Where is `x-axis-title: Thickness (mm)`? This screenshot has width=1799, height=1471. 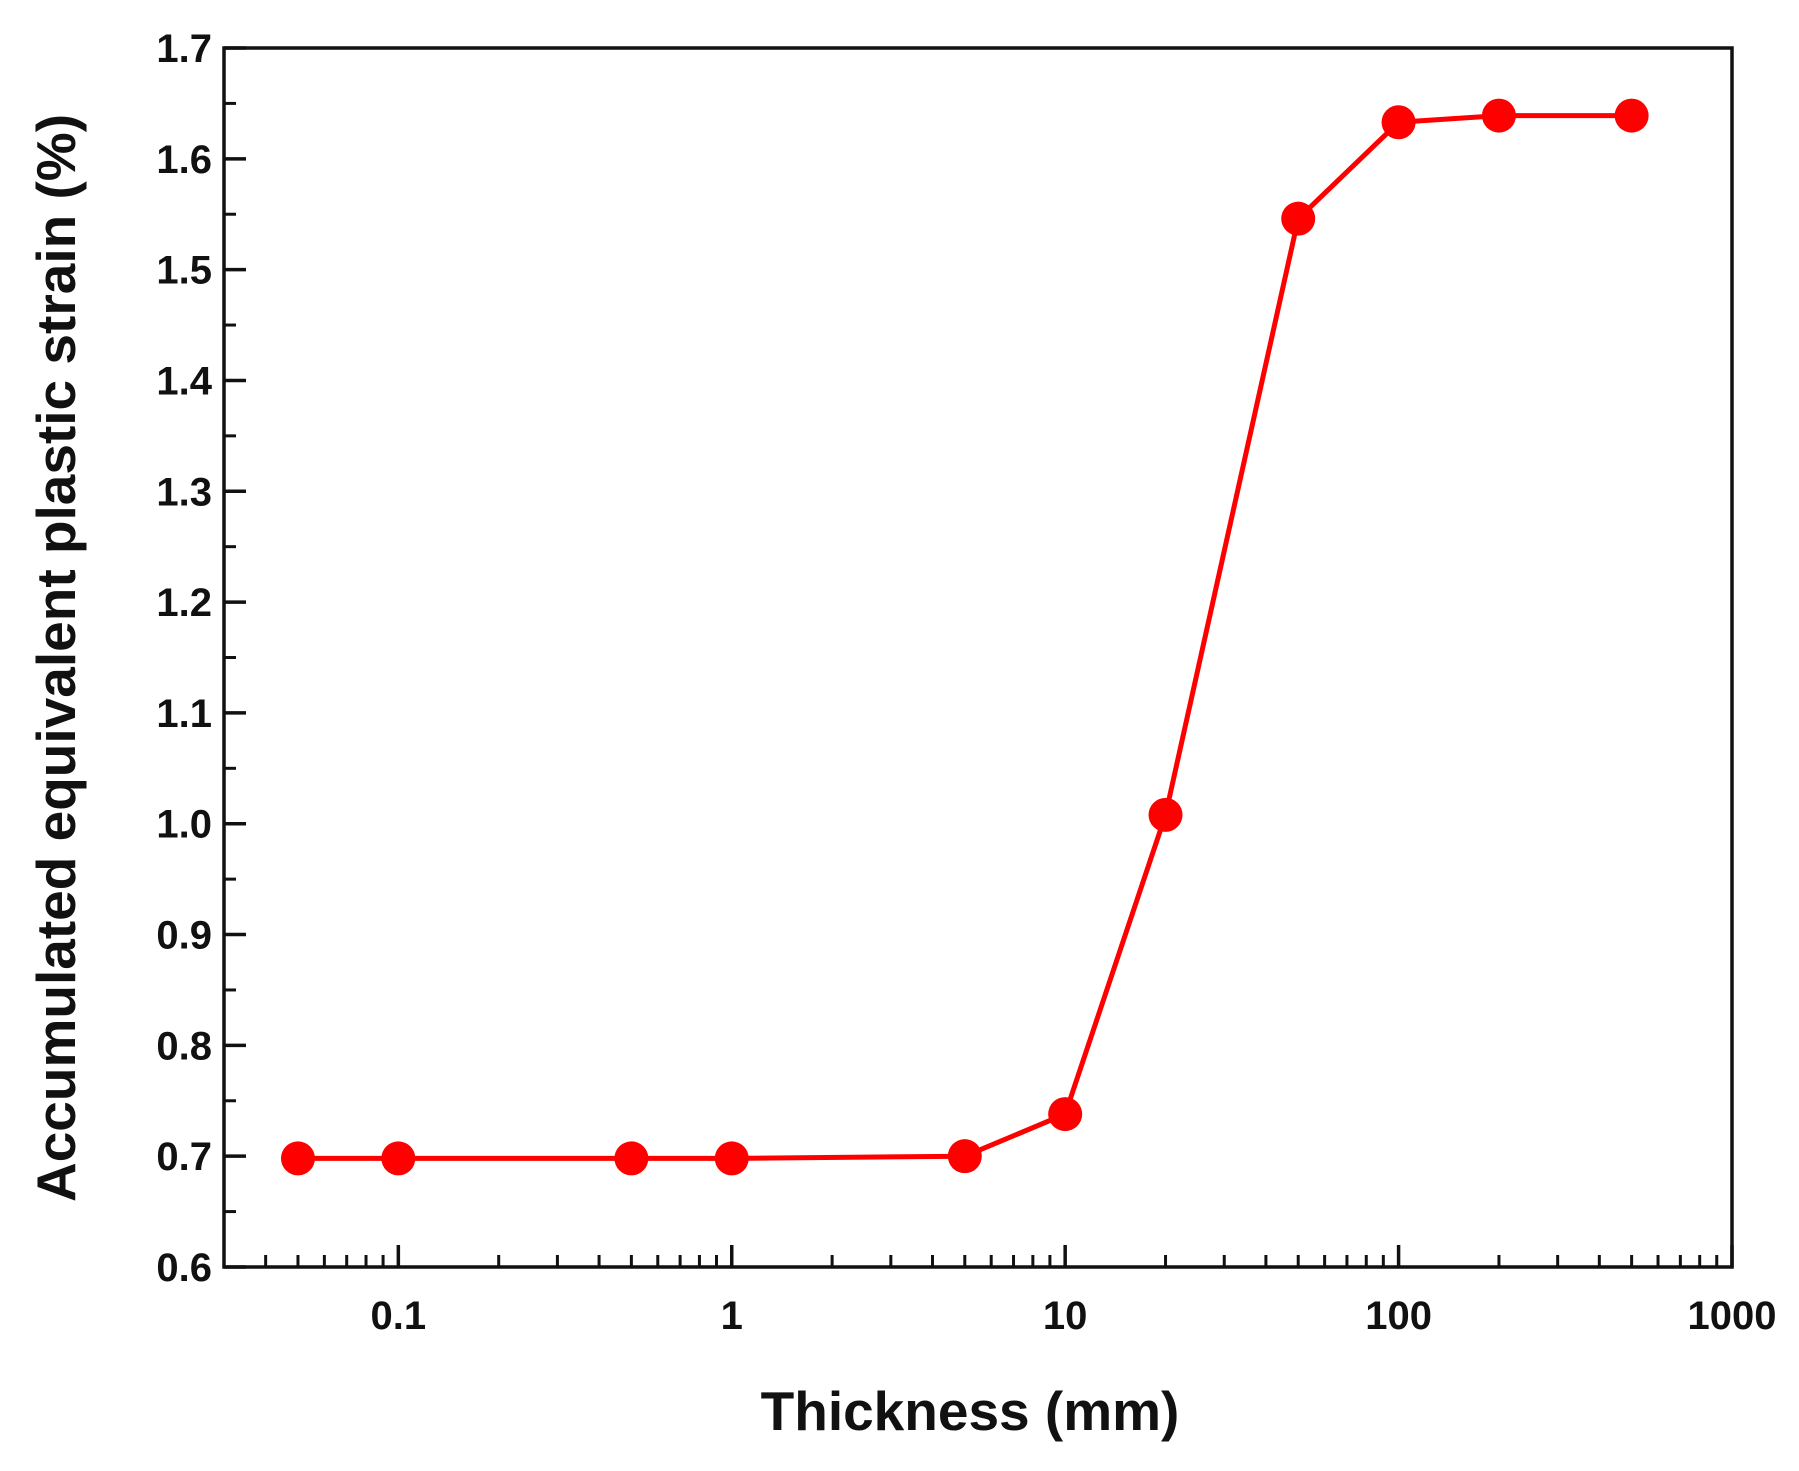
x-axis-title: Thickness (mm) is located at coordinates (970, 1411).